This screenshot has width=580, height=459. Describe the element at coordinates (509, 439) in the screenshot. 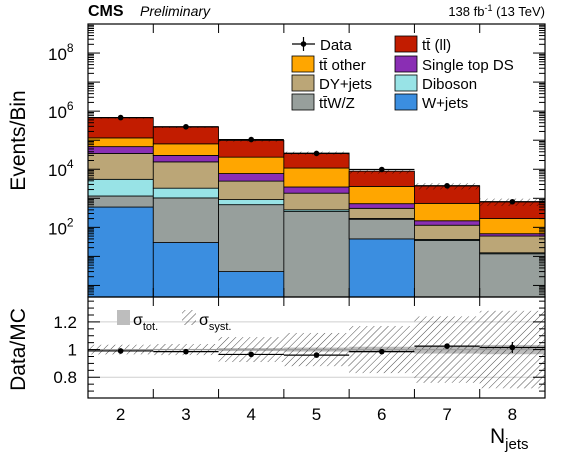

I see `x-axis-label: Njets` at that location.